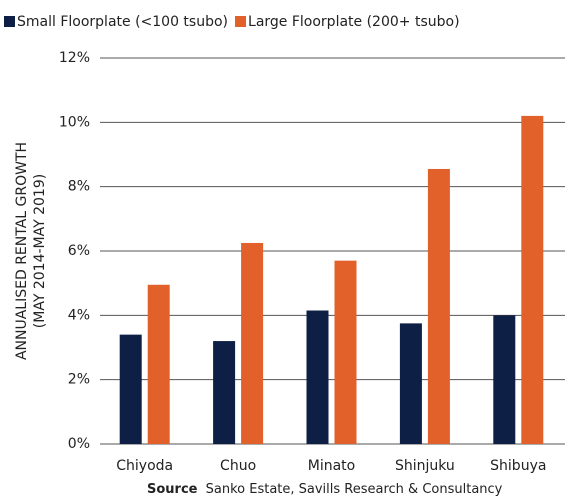  I want to click on y-axis-label: ANNUALISED RENTAL GROWTH, so click(22, 251).